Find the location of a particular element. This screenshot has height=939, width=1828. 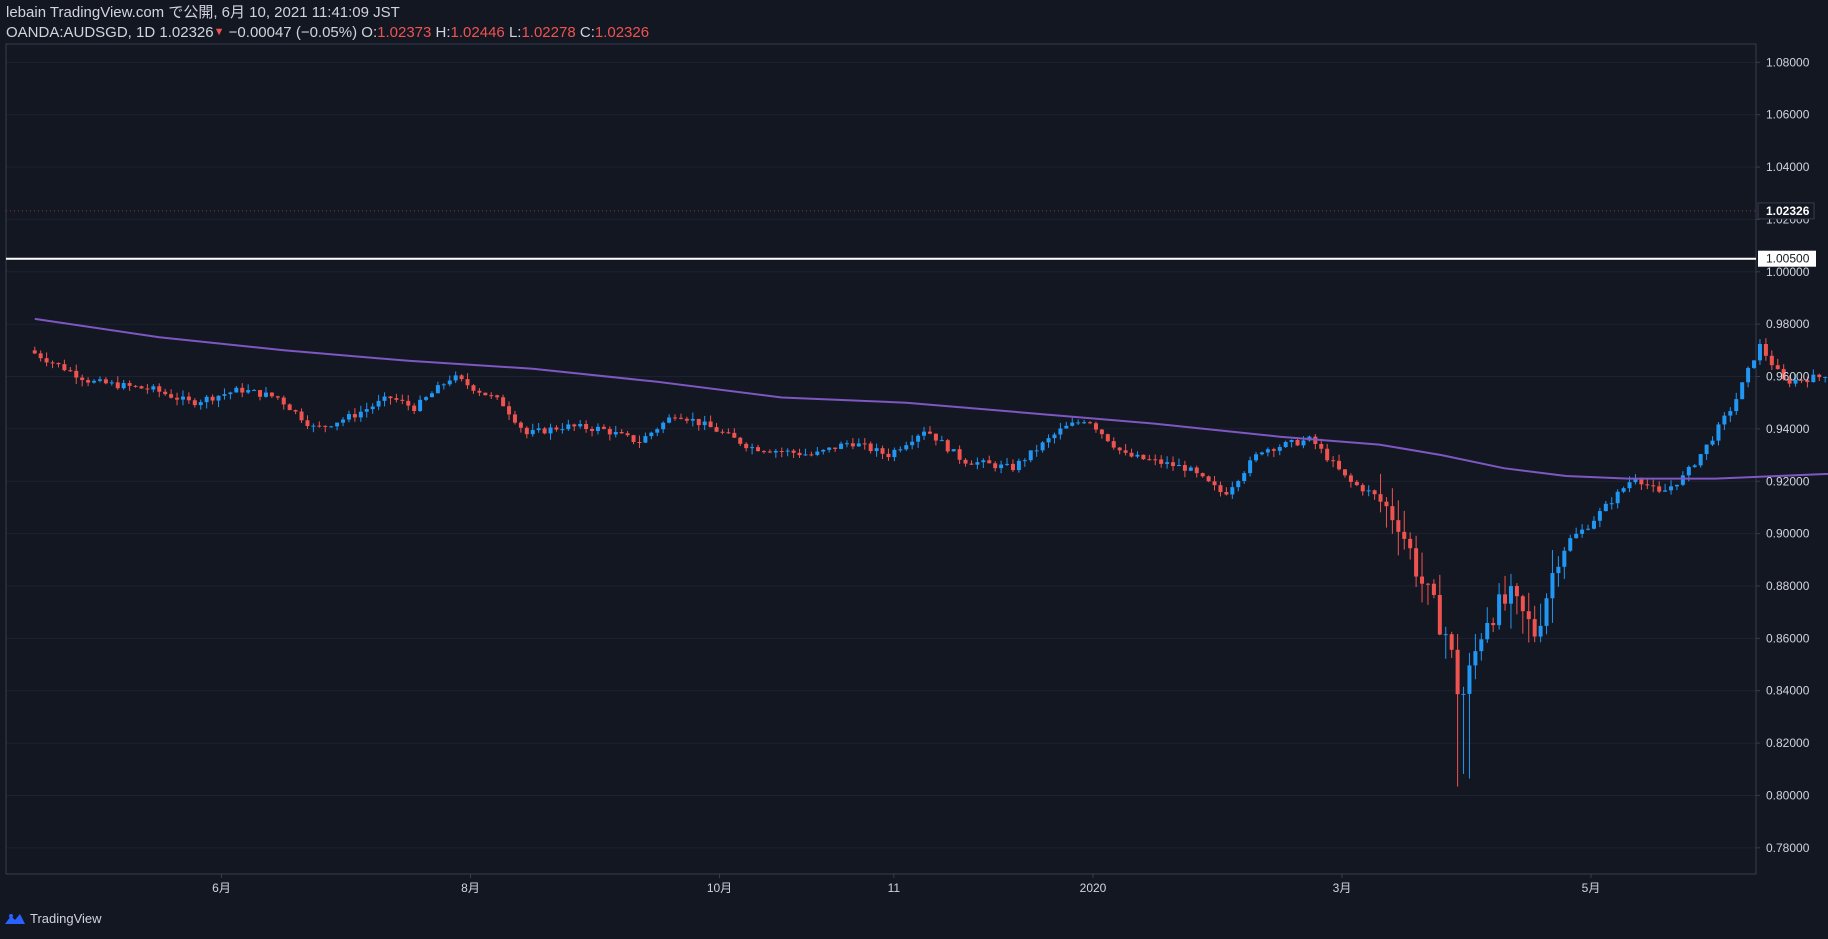

symbol-label: OANDA:AUDSGD, 1D is located at coordinates (81, 32).